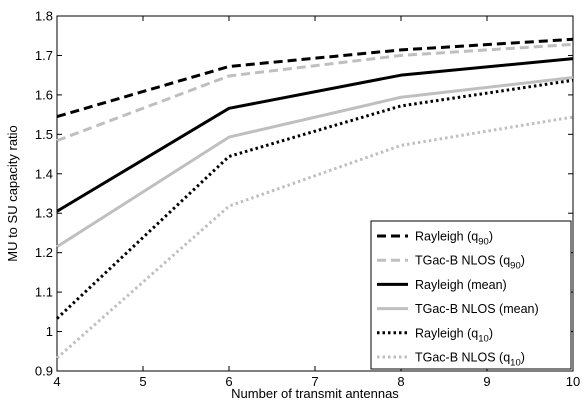 This screenshot has width=584, height=403. I want to click on legend-entry: TGac-B NLOS (q10), so click(470, 360).